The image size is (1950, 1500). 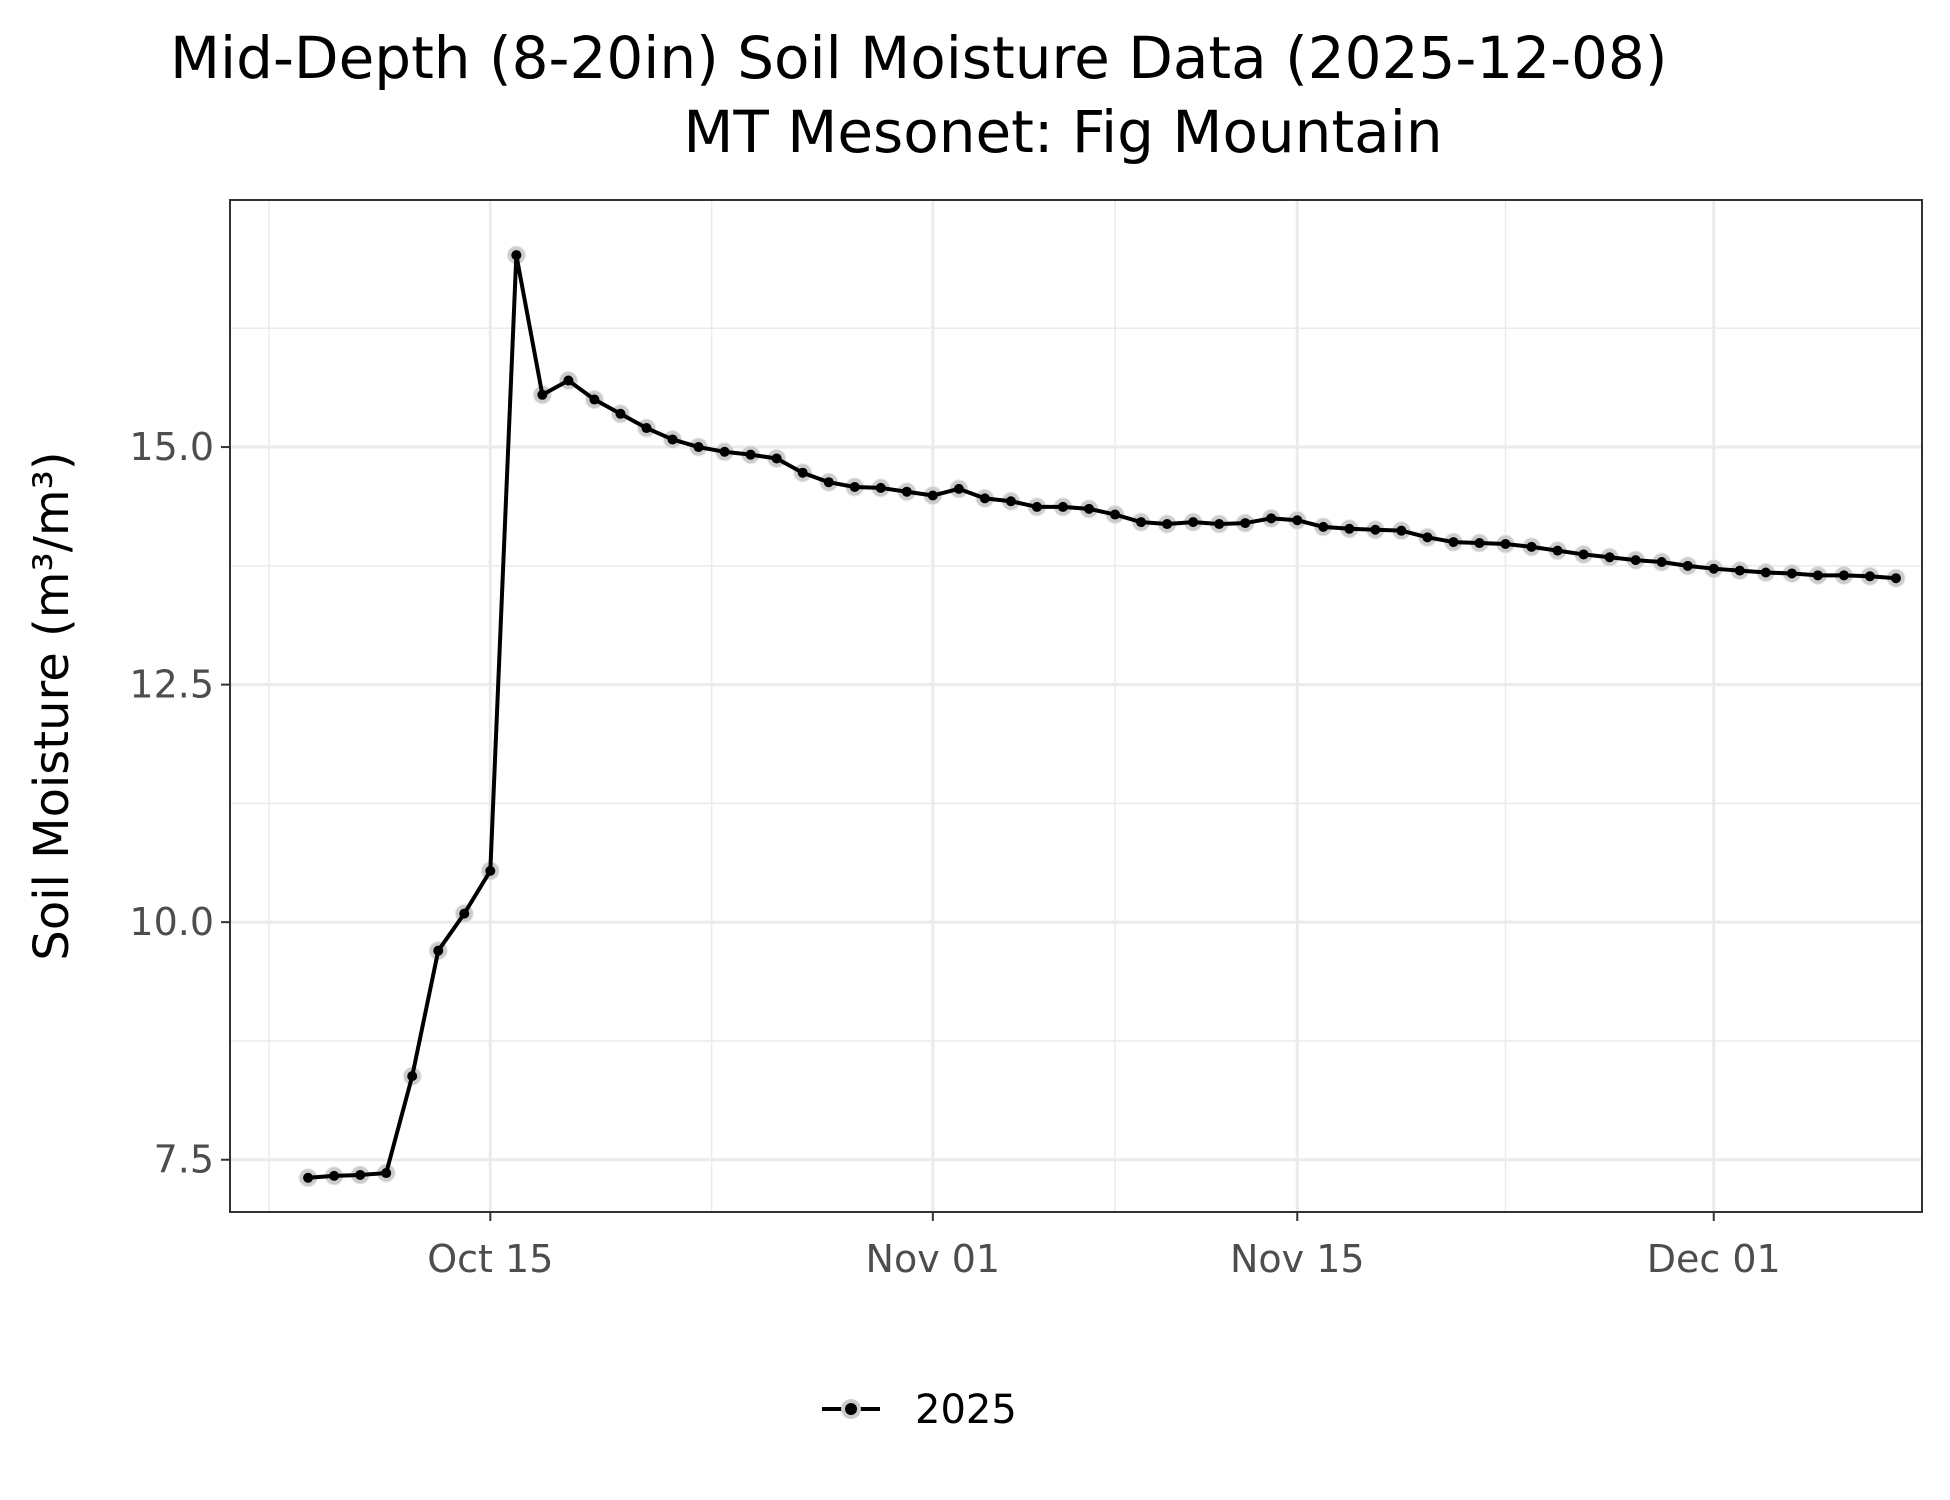 I want to click on y-axis-title: Soil Moisture (m³/m³), so click(x=52, y=705).